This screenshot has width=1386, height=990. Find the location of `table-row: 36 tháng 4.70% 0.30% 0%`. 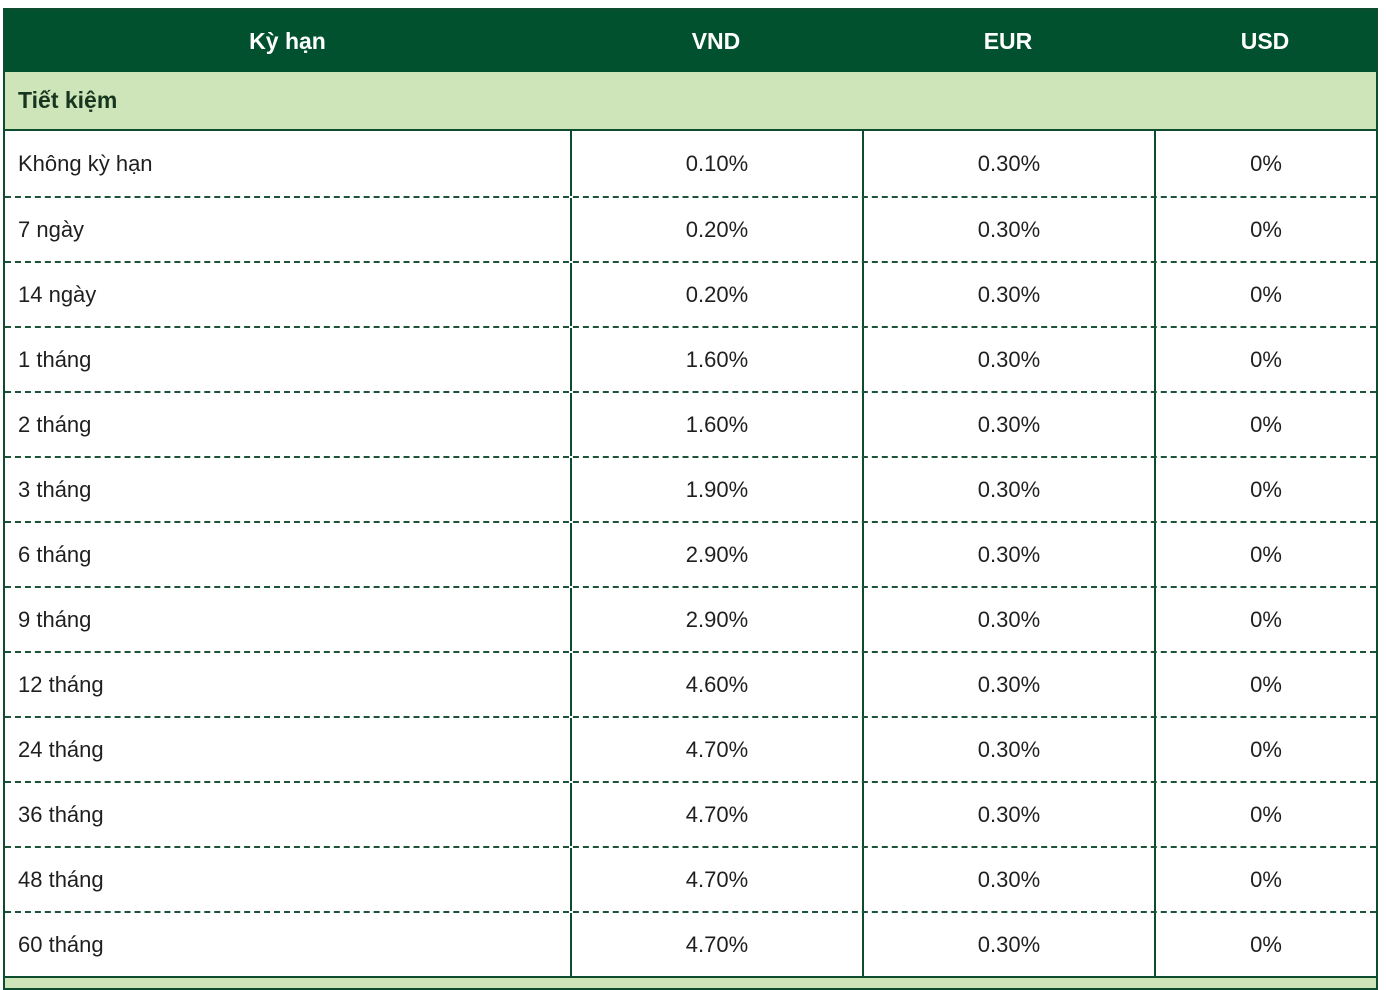

table-row: 36 tháng 4.70% 0.30% 0% is located at coordinates (690, 813).